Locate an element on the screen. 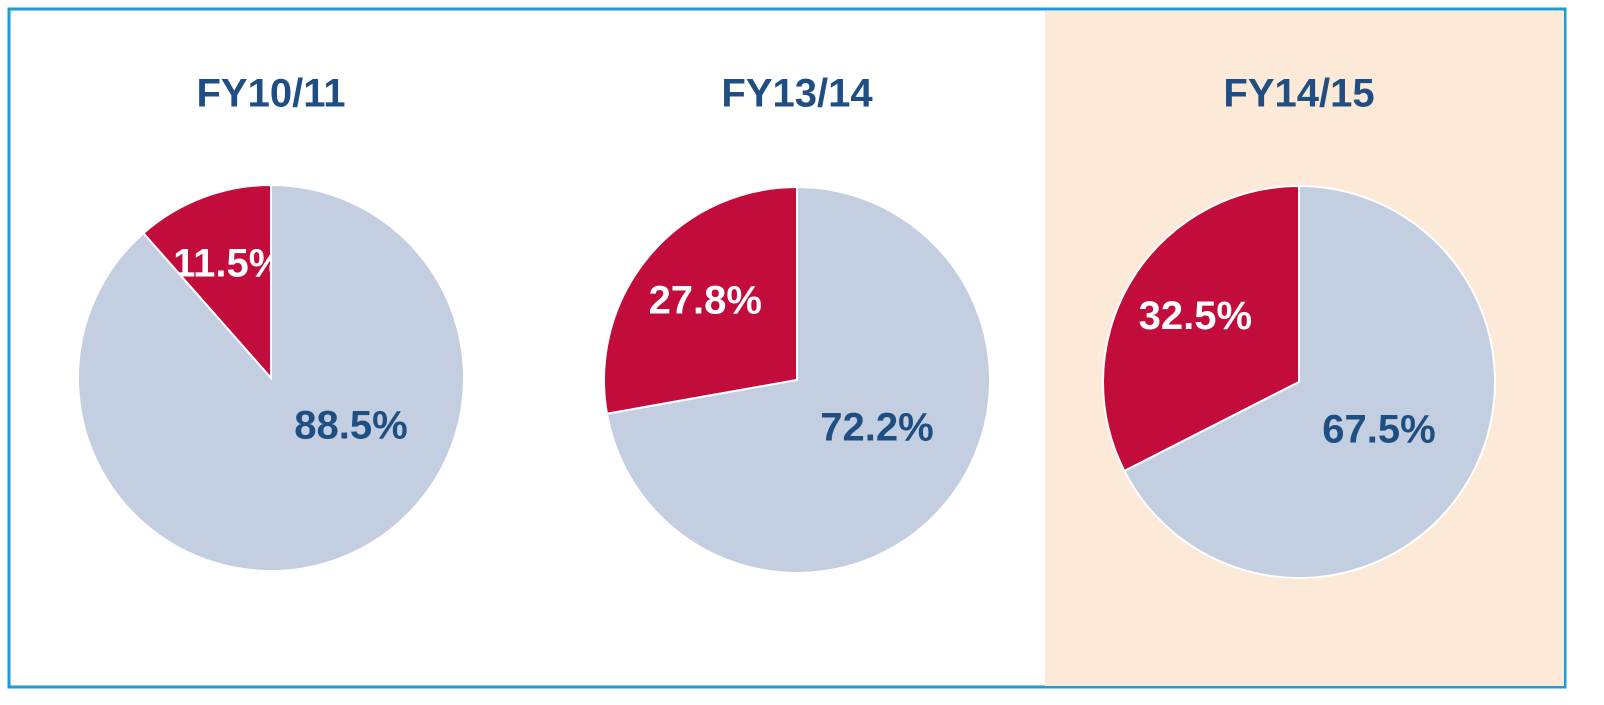  data-label: 32.5% is located at coordinates (1195, 316).